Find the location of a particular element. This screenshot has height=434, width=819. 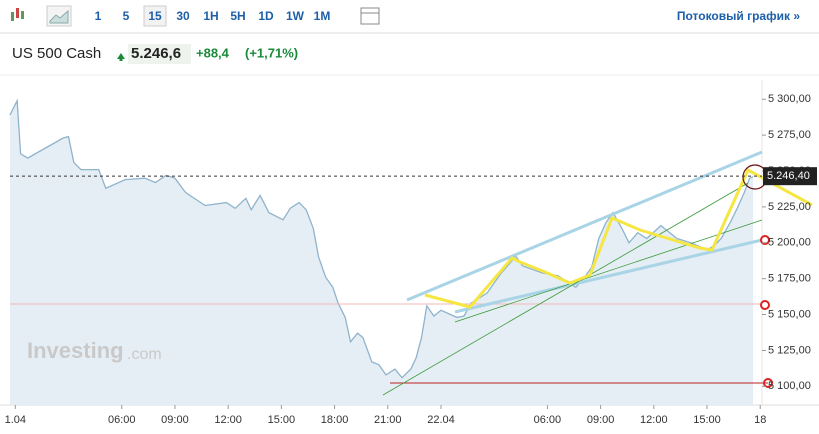

last-price-label: 5.246,40 is located at coordinates (788, 176).